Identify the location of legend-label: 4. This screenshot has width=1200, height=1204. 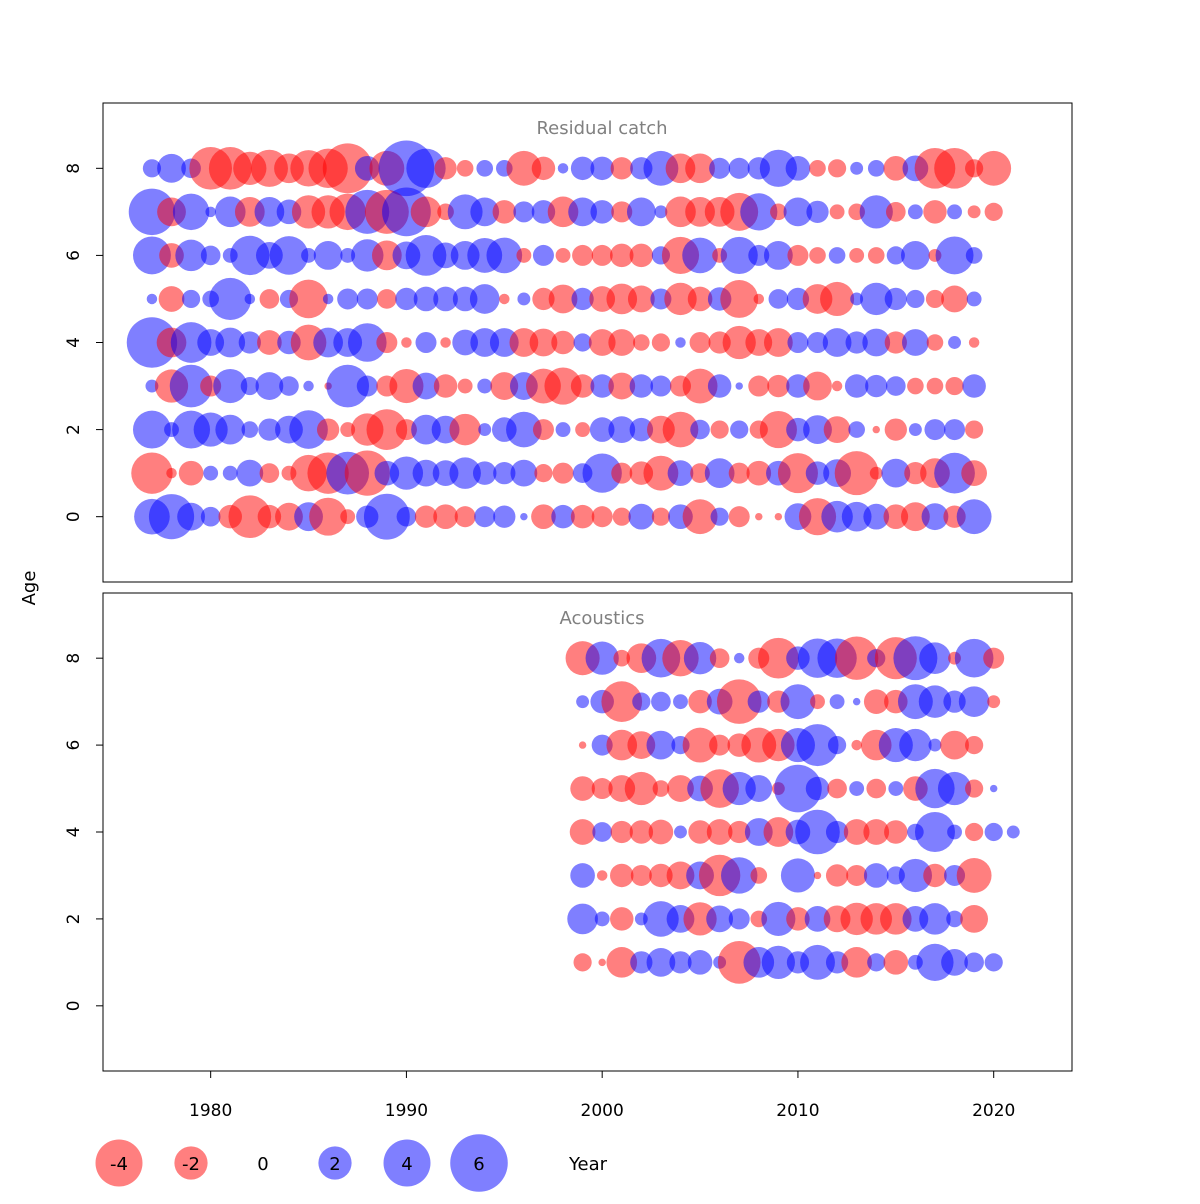
(406, 1164).